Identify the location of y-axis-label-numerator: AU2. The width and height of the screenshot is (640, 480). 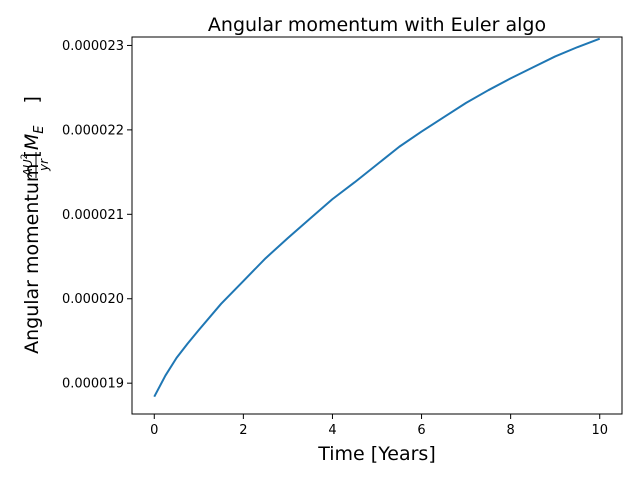
(27, 166).